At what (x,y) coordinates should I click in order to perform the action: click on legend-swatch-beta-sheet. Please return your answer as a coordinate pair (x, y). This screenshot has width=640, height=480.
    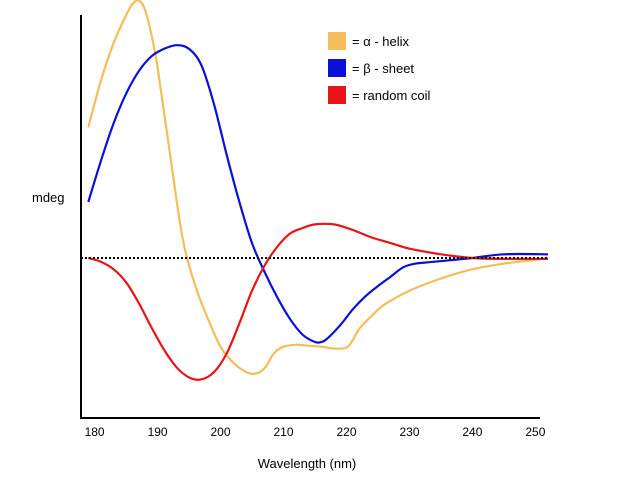
    Looking at the image, I should click on (337, 68).